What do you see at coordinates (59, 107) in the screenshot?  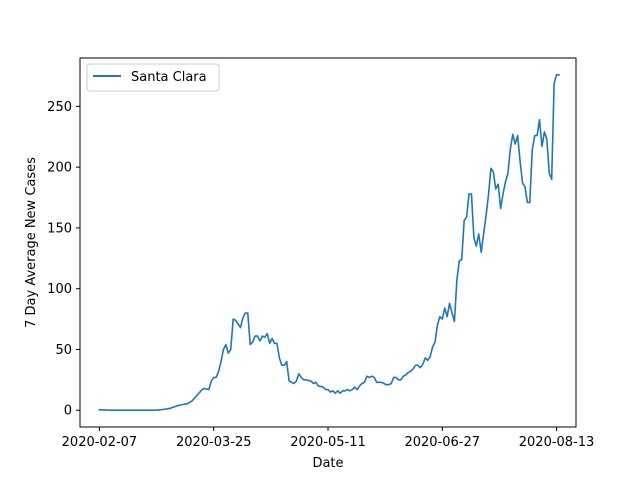 I see `y-tick-label: 250` at bounding box center [59, 107].